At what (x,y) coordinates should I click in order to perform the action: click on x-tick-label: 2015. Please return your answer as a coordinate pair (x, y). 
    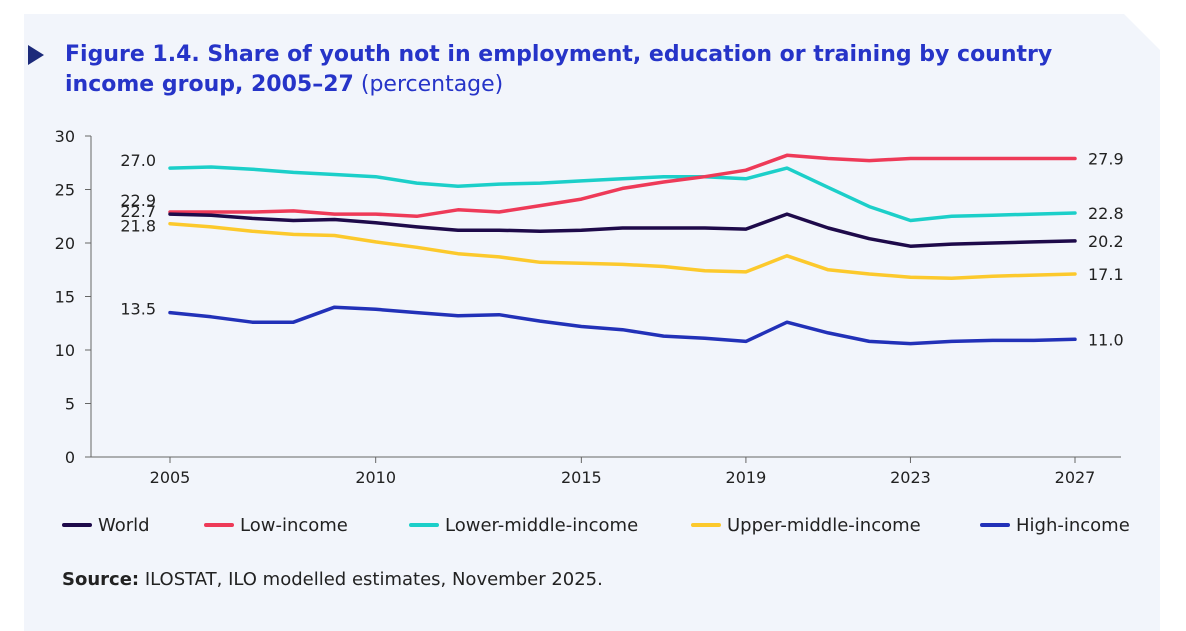
    Looking at the image, I should click on (581, 477).